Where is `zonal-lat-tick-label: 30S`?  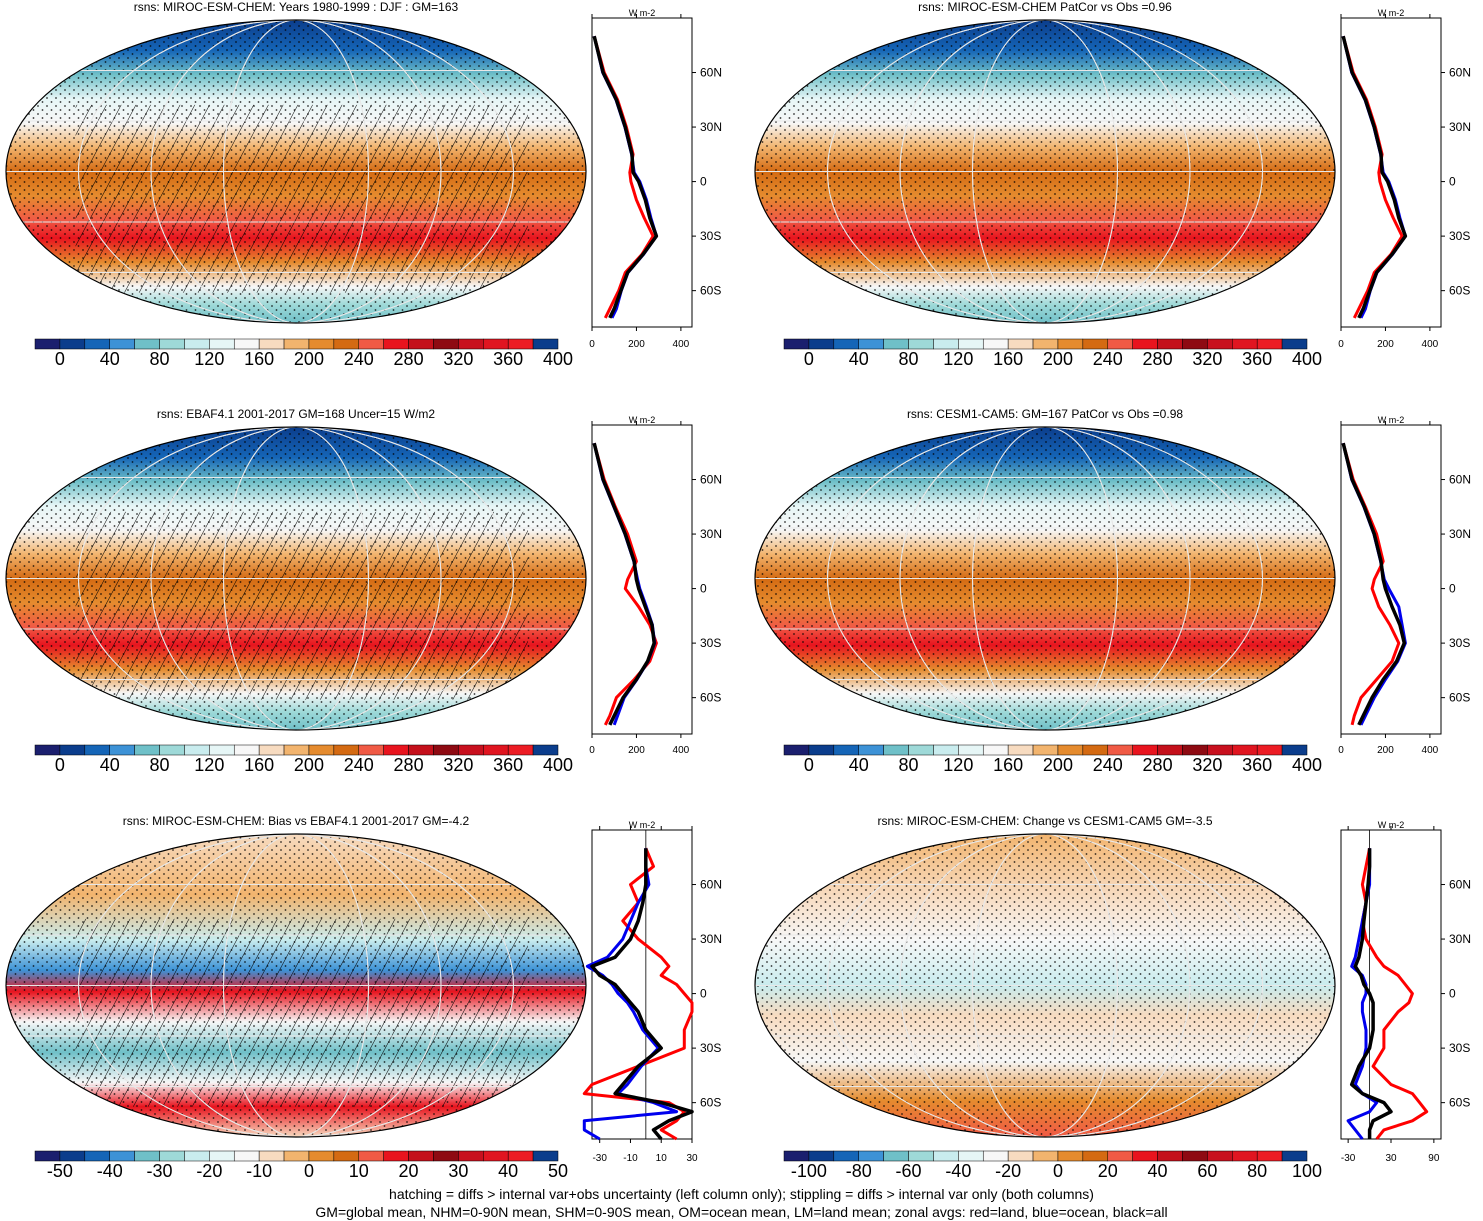 zonal-lat-tick-label: 30S is located at coordinates (1459, 1048).